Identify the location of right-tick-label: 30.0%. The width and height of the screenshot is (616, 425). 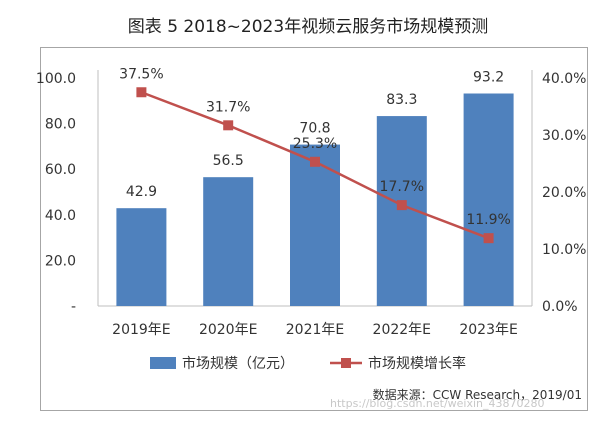
(564, 136).